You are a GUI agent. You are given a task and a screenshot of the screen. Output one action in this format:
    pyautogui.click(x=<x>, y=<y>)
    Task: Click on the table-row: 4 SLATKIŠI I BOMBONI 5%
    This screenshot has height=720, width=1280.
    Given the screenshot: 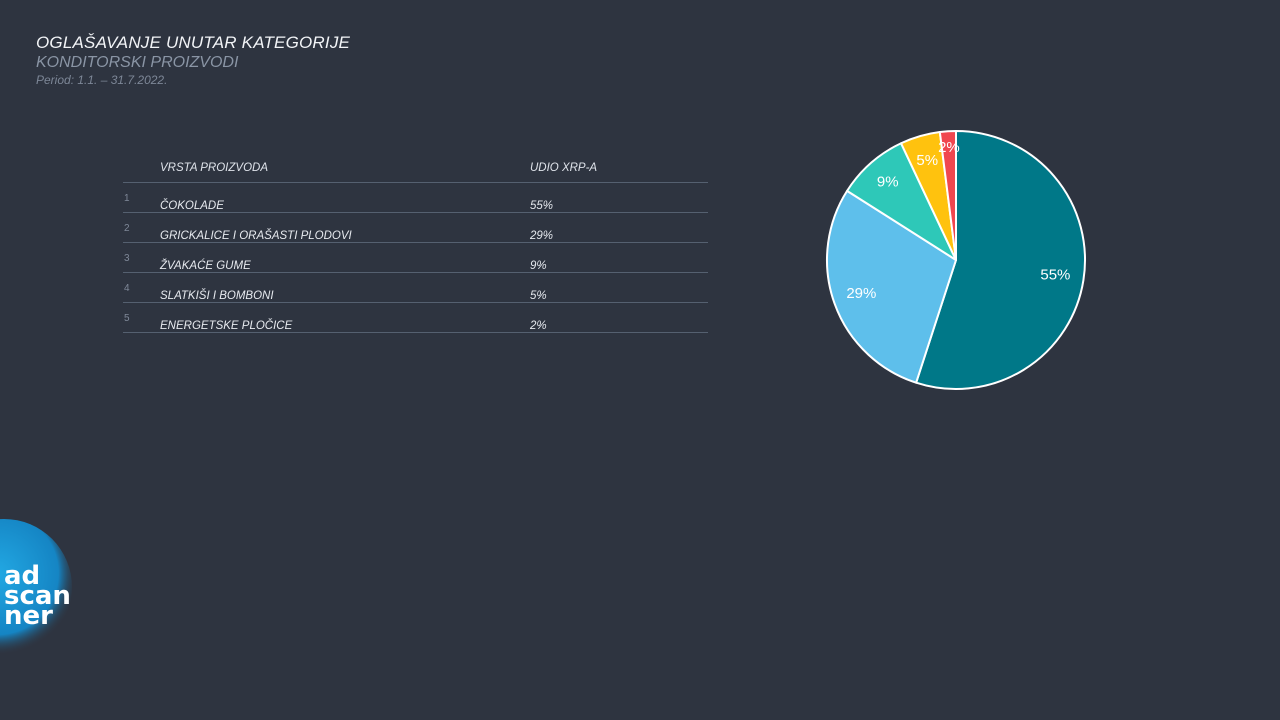 What is the action you would take?
    pyautogui.click(x=415, y=288)
    